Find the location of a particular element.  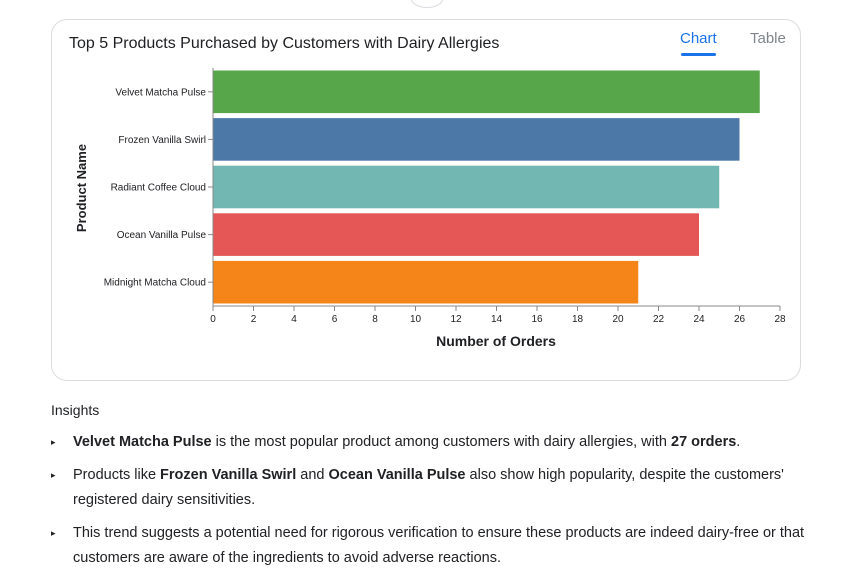

x-tick-label: 12 is located at coordinates (456, 319).